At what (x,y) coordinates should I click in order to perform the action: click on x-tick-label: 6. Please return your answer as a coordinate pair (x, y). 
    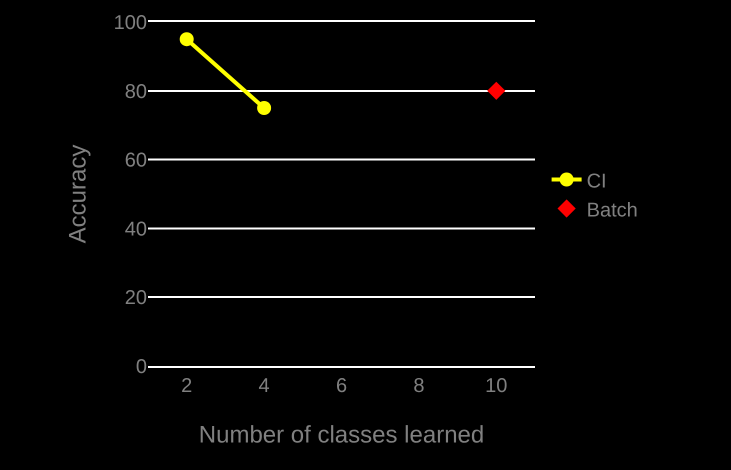
    Looking at the image, I should click on (342, 385).